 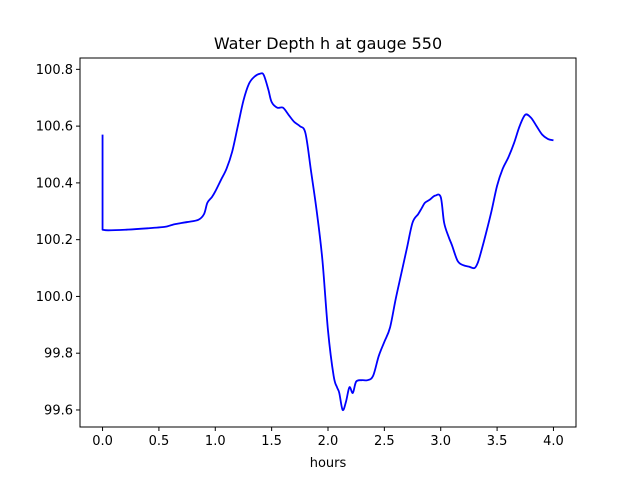 I want to click on x-tick-label: 2.5, so click(x=384, y=441).